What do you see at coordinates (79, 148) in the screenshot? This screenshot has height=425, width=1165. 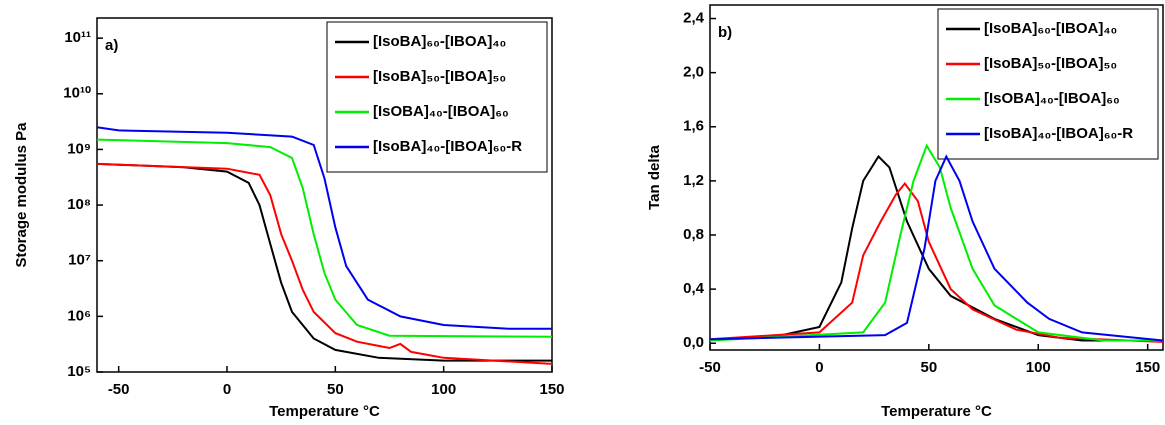 I see `y-tick-label: 10⁹` at bounding box center [79, 148].